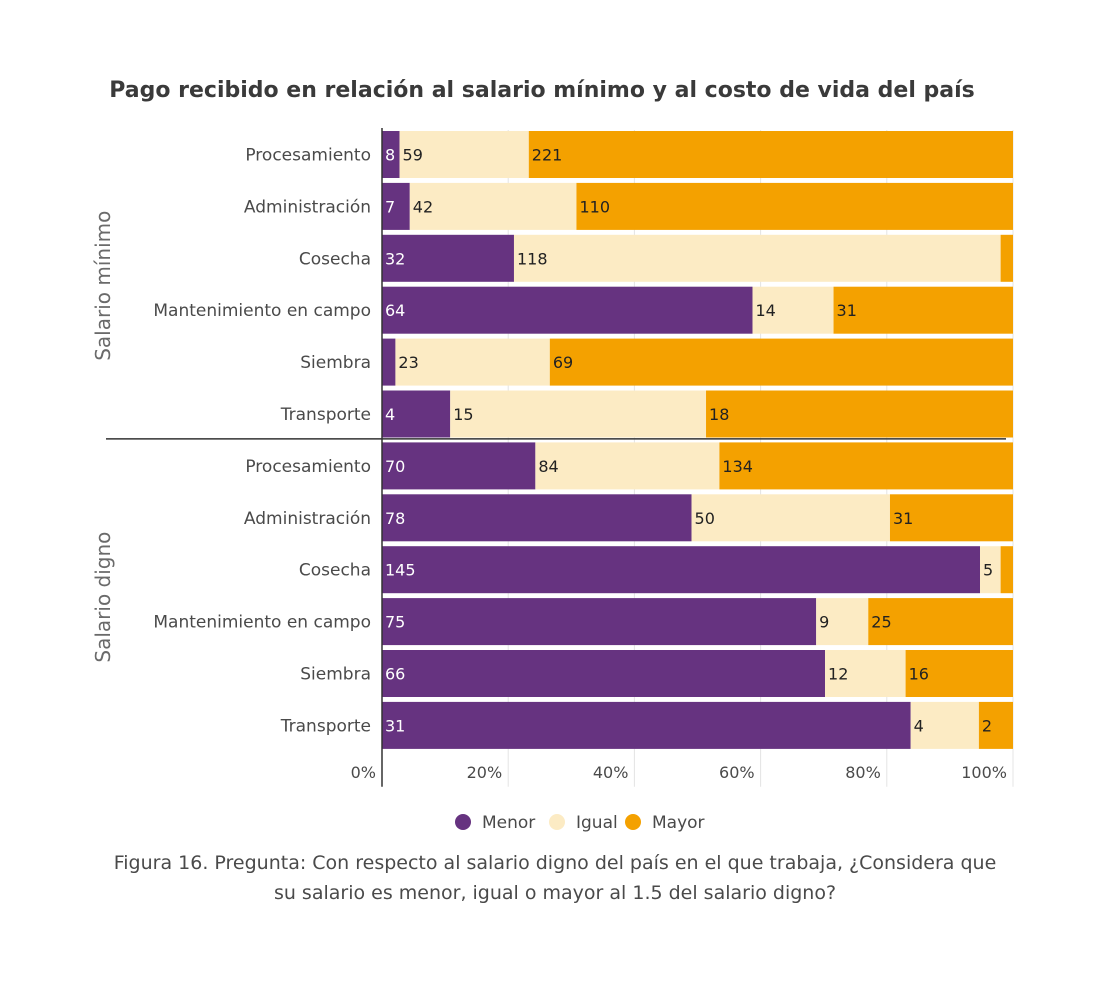  Describe the element at coordinates (395, 466) in the screenshot. I see `bar-value-label: 70` at that location.